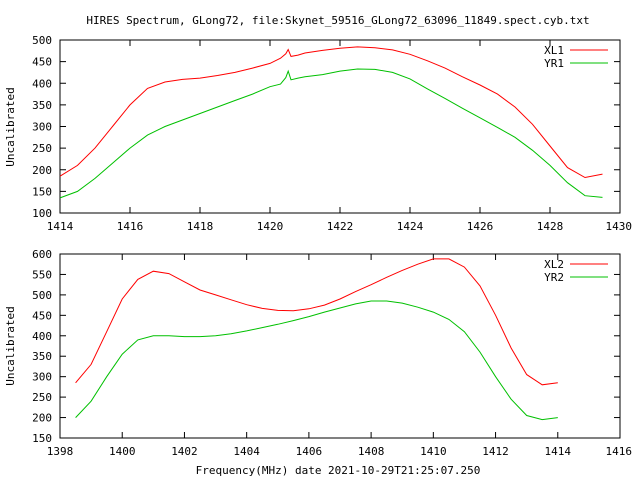 The image size is (640, 480). Describe the element at coordinates (42, 254) in the screenshot. I see `bottom-y-tick-label: 600` at that location.